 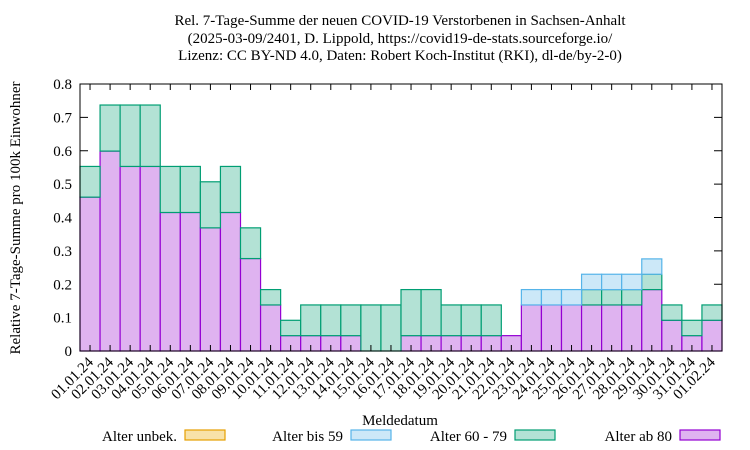 What do you see at coordinates (62, 85) in the screenshot?
I see `y-tick-label: 0.8` at bounding box center [62, 85].